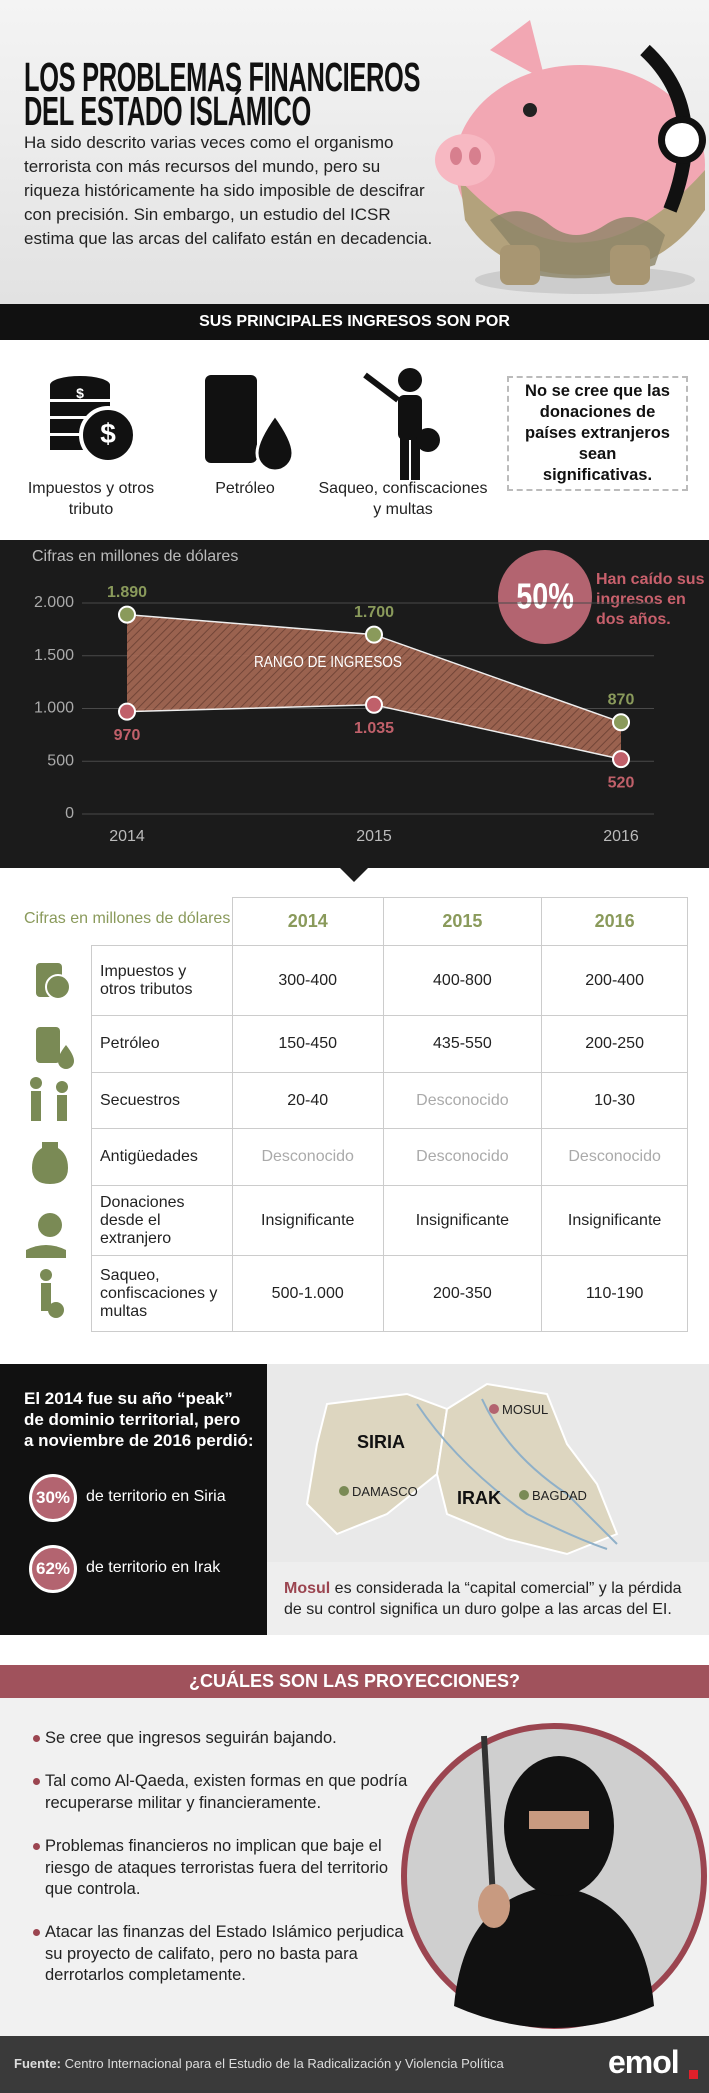 The width and height of the screenshot is (709, 2093). I want to click on x-tick-label: 2014, so click(127, 836).